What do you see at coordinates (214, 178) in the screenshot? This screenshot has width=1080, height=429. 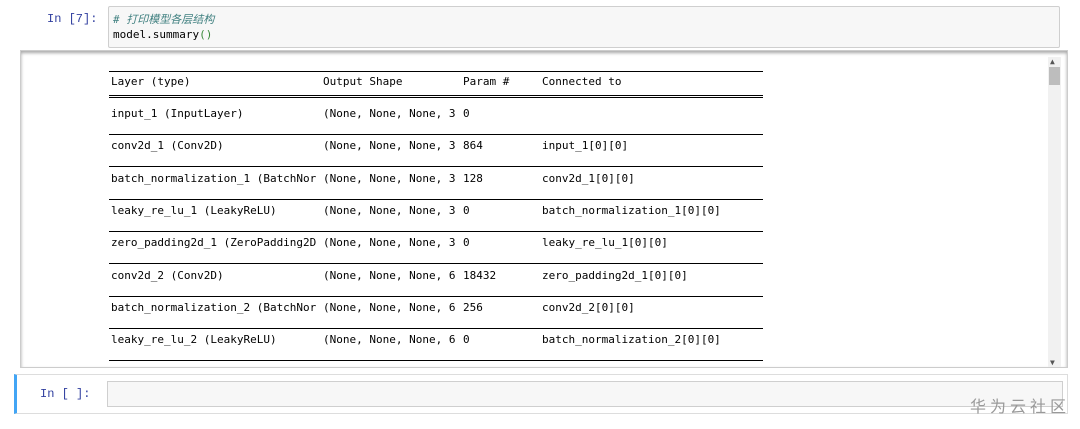 I see `table-cell: batch_normalization_1 (BatchNor` at bounding box center [214, 178].